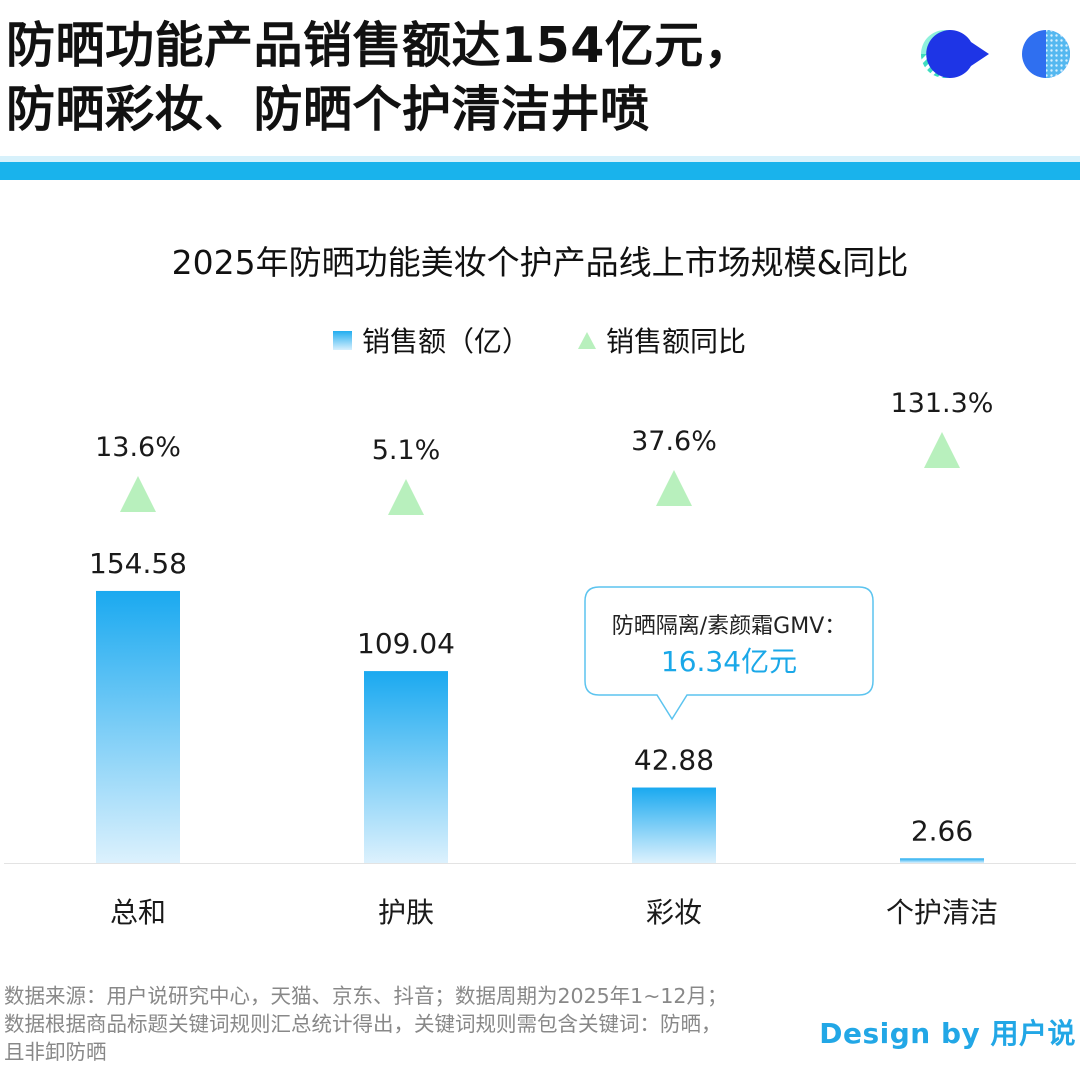 The image size is (1080, 1080). I want to click on bar-总和, so click(138, 726).